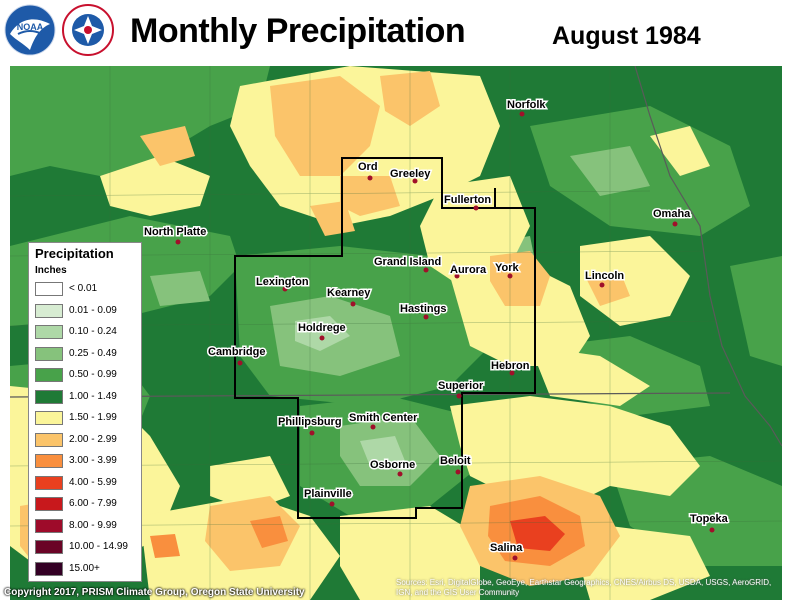  I want to click on city-label-holdrege: Holdrege, so click(322, 328).